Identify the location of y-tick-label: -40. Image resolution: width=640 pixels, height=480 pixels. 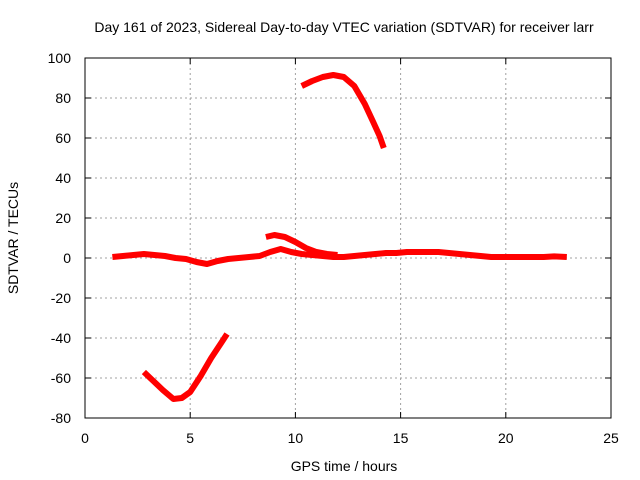
(61, 338).